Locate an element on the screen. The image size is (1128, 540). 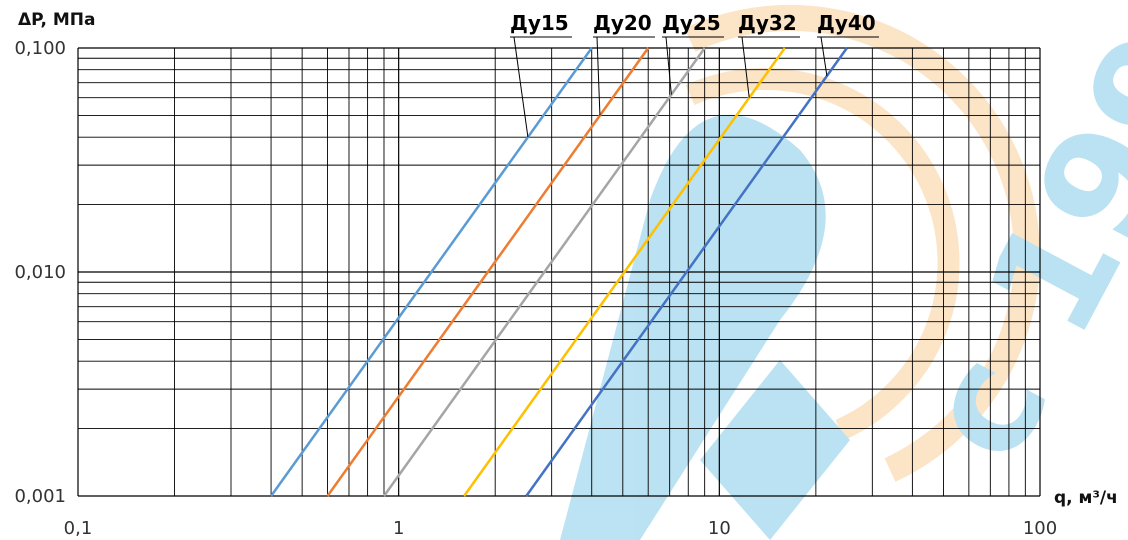
legend-label-4: Ду32 is located at coordinates (767, 23).